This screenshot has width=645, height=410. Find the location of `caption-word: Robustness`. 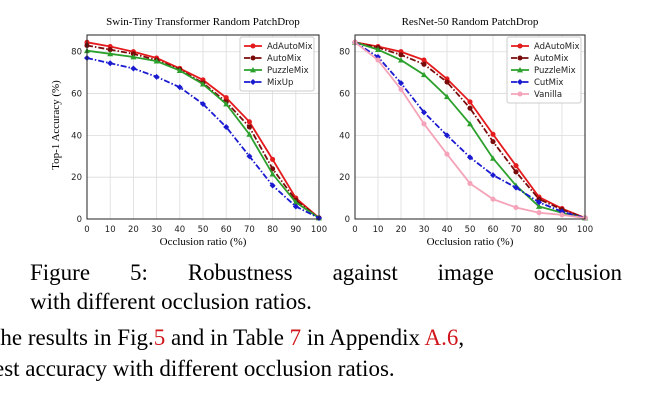

caption-word: Robustness is located at coordinates (240, 272).